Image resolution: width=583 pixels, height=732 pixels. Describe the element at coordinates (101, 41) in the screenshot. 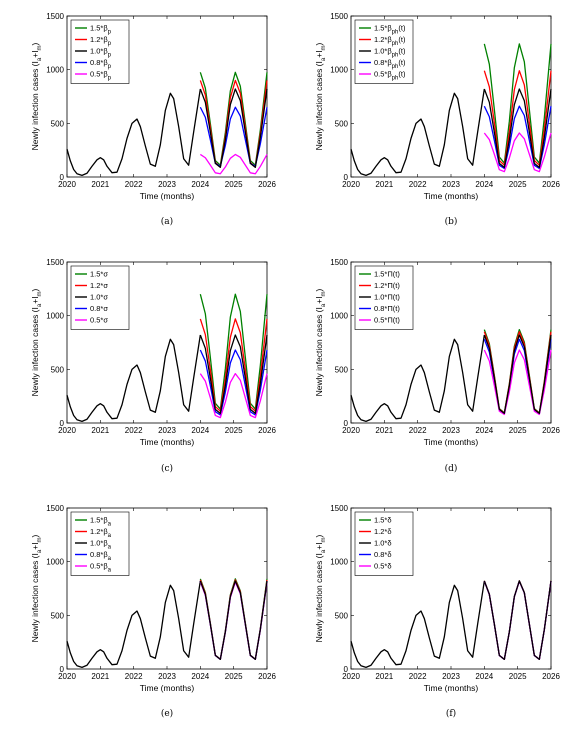

I see `legend-entry: 1.2*βp` at that location.